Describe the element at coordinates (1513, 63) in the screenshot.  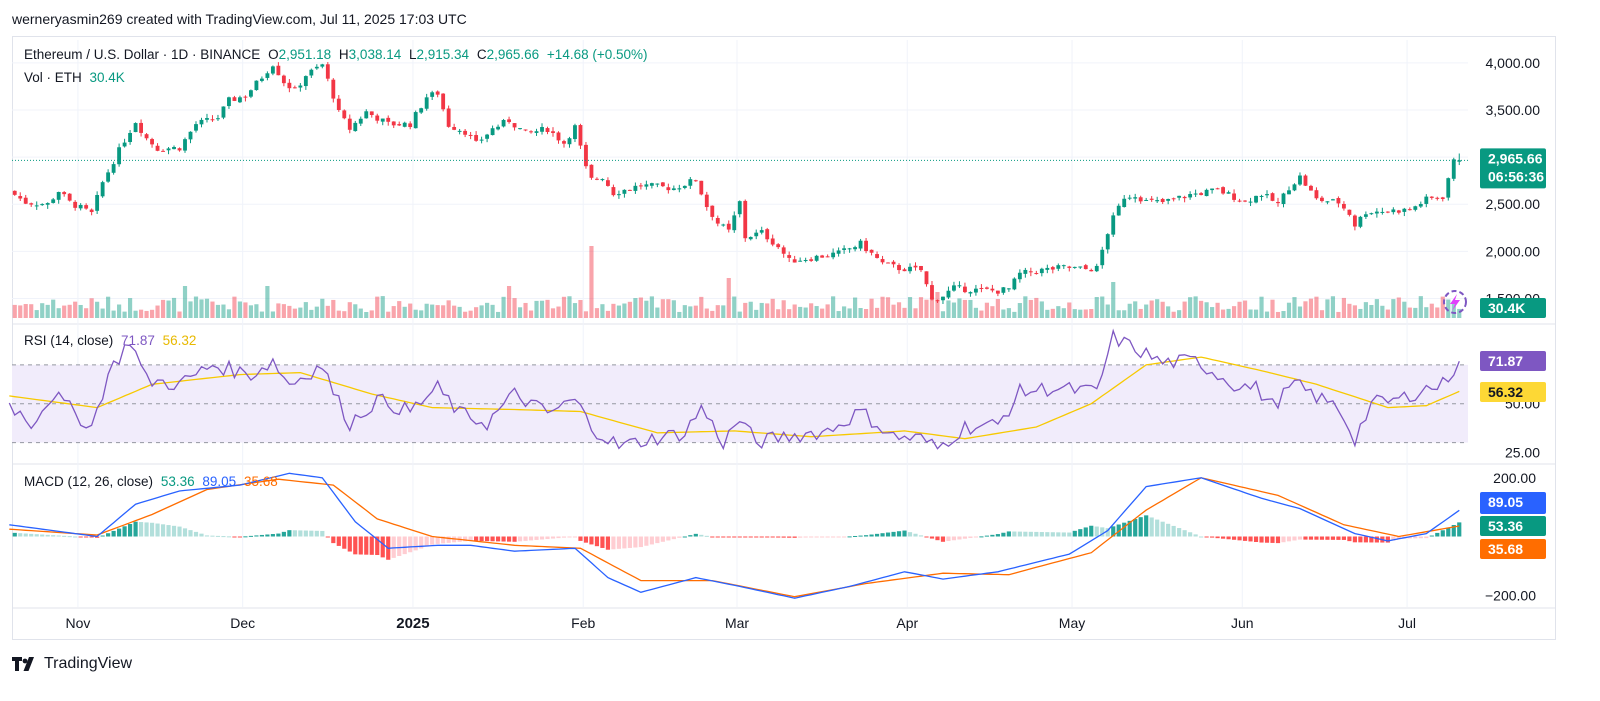
I see `price-tick-label: 4,000.00` at that location.